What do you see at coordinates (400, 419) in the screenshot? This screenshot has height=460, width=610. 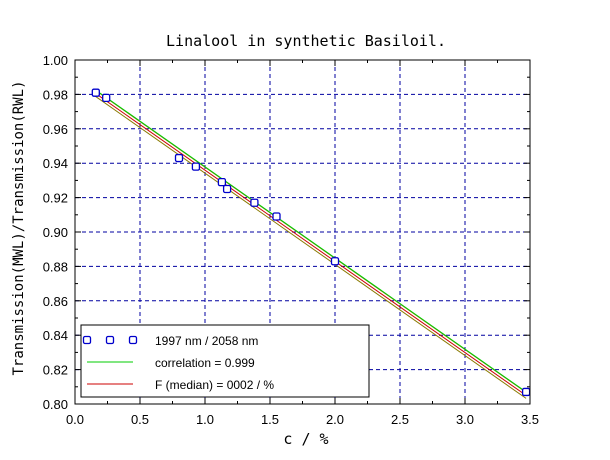 I see `x-tick-label: 2.5` at bounding box center [400, 419].